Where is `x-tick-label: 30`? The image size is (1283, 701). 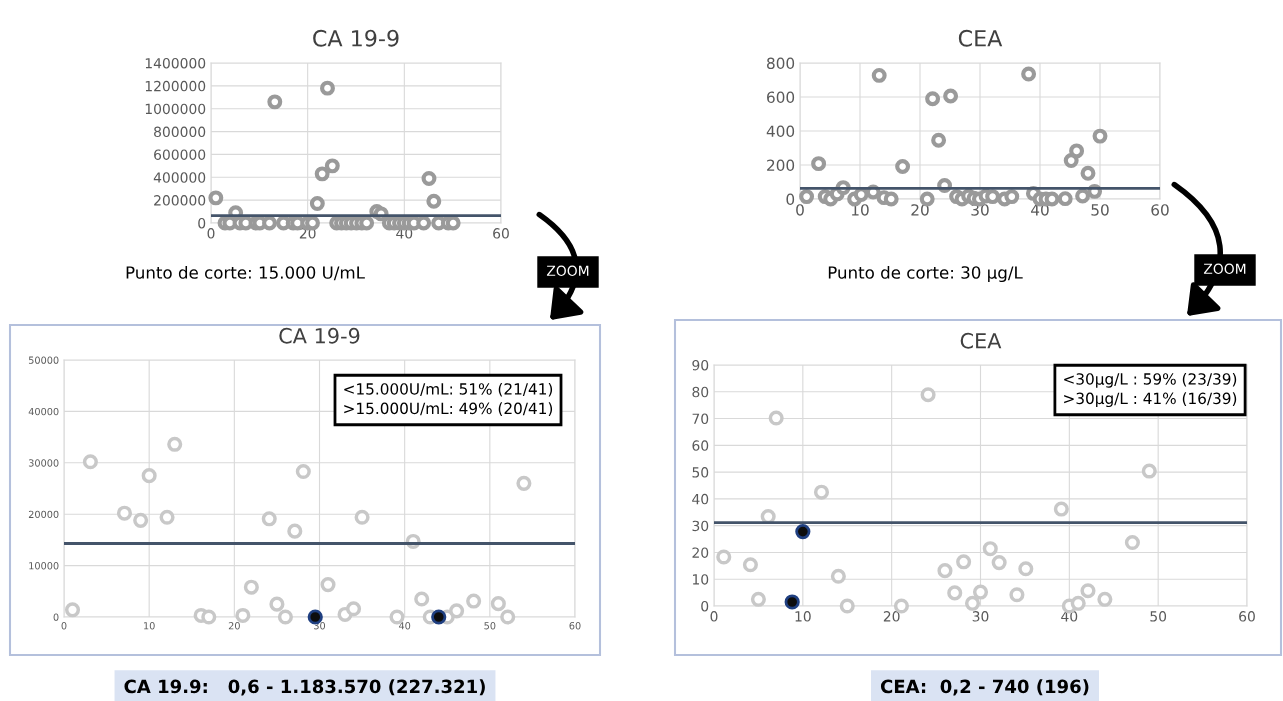
x-tick-label: 30 is located at coordinates (980, 616).